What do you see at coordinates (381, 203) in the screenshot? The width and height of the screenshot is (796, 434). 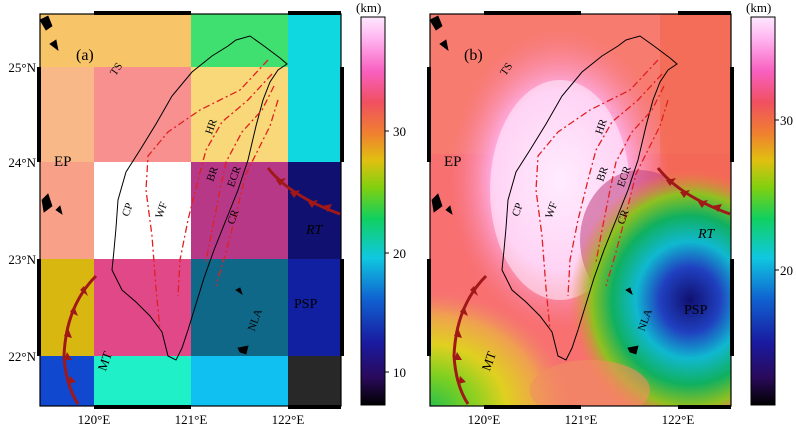 I see `colorbar-a: (km) 30 20 10` at bounding box center [381, 203].